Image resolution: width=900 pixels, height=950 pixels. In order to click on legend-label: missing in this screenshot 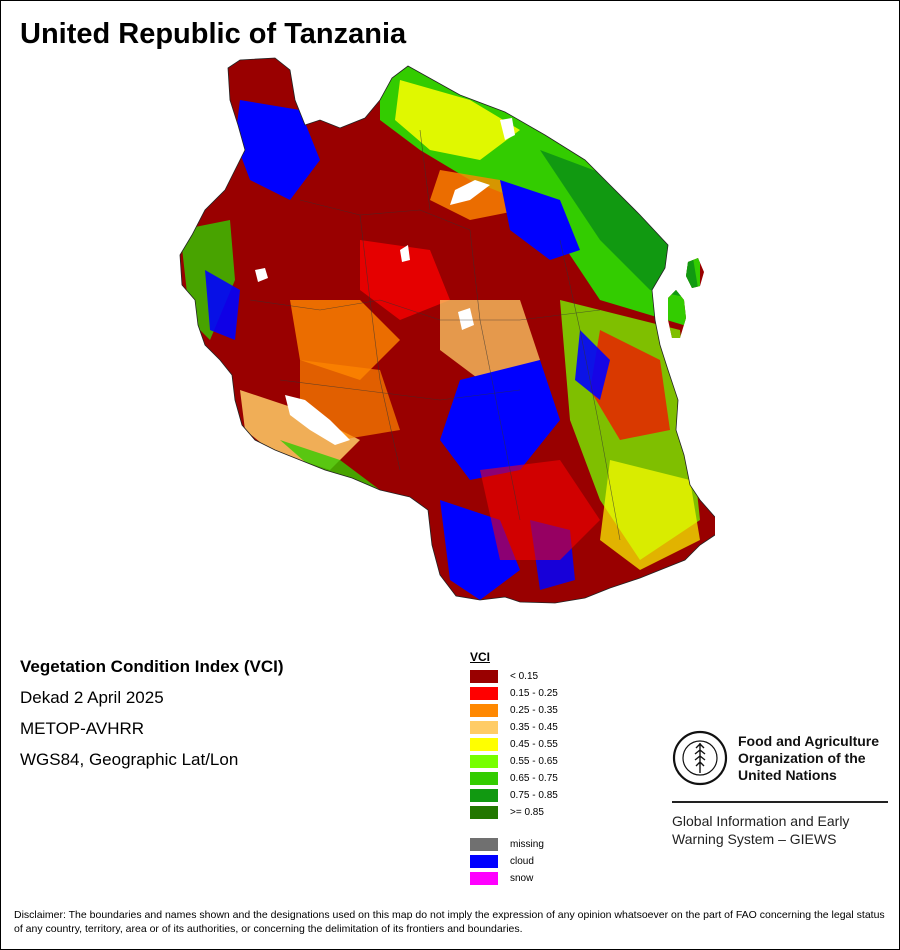, I will do `click(527, 844)`.